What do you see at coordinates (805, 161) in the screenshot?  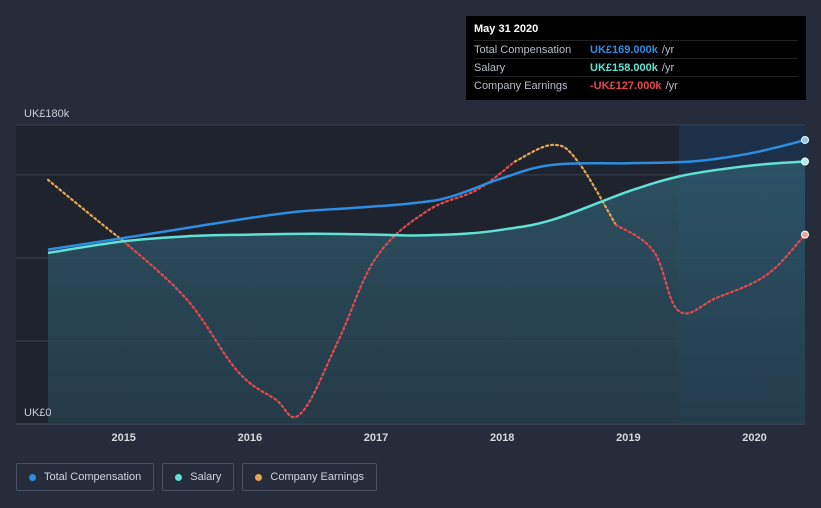 I see `salary-end-marker` at bounding box center [805, 161].